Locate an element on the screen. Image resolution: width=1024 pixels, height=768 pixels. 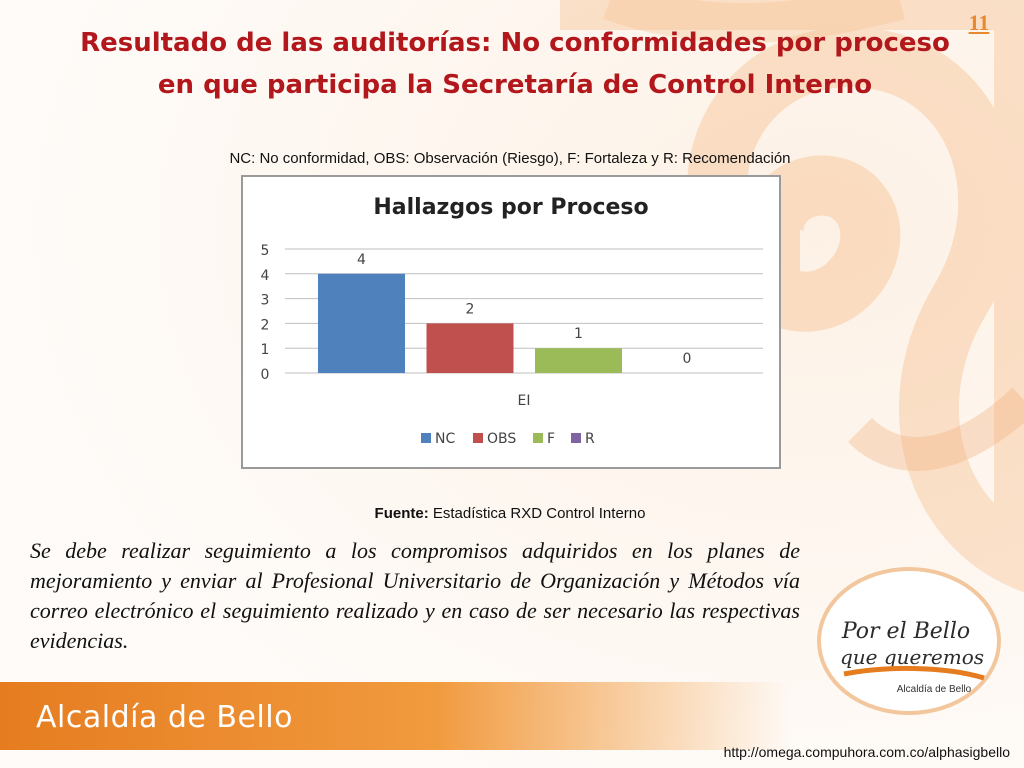
footer-brand: Alcaldía de Bello is located at coordinates (164, 717).